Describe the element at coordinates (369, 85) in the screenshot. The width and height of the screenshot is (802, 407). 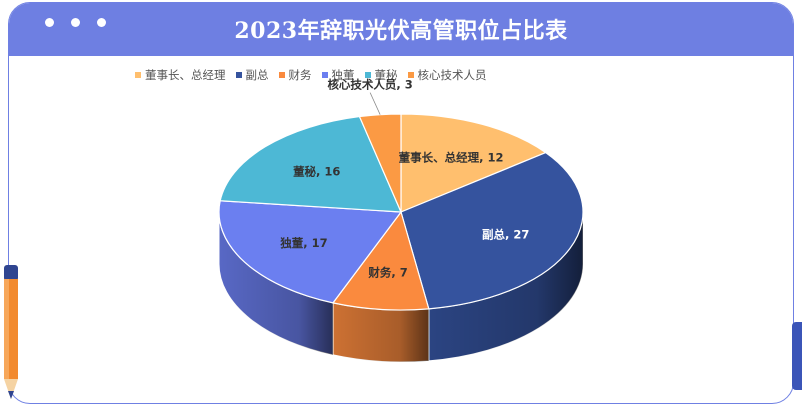
I see `slice-data-label: 核心技术人员, 3` at that location.